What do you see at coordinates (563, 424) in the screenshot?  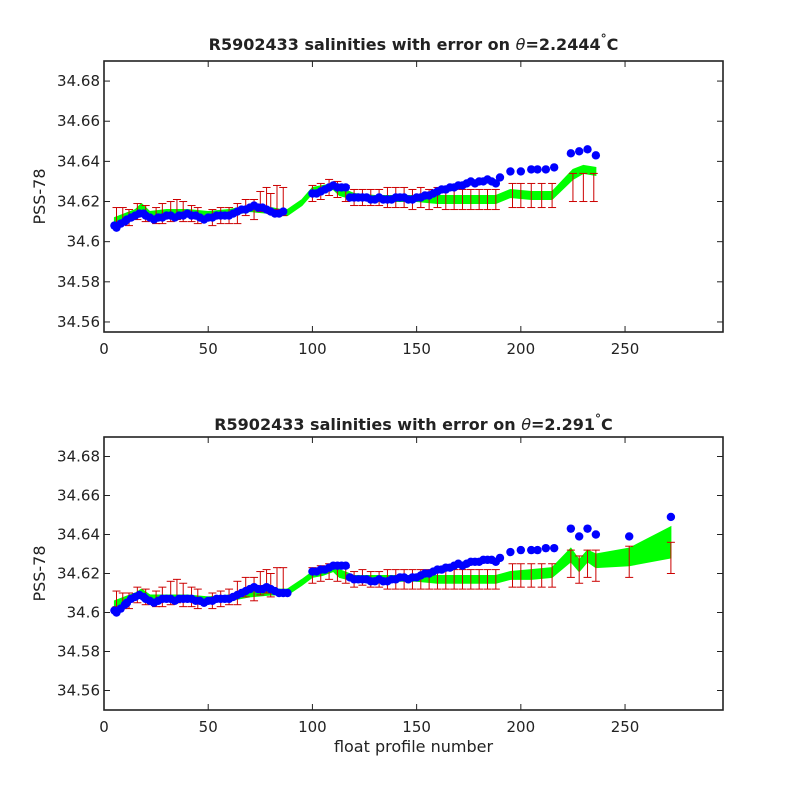 I see `chart-title-value: =2.291` at bounding box center [563, 424].